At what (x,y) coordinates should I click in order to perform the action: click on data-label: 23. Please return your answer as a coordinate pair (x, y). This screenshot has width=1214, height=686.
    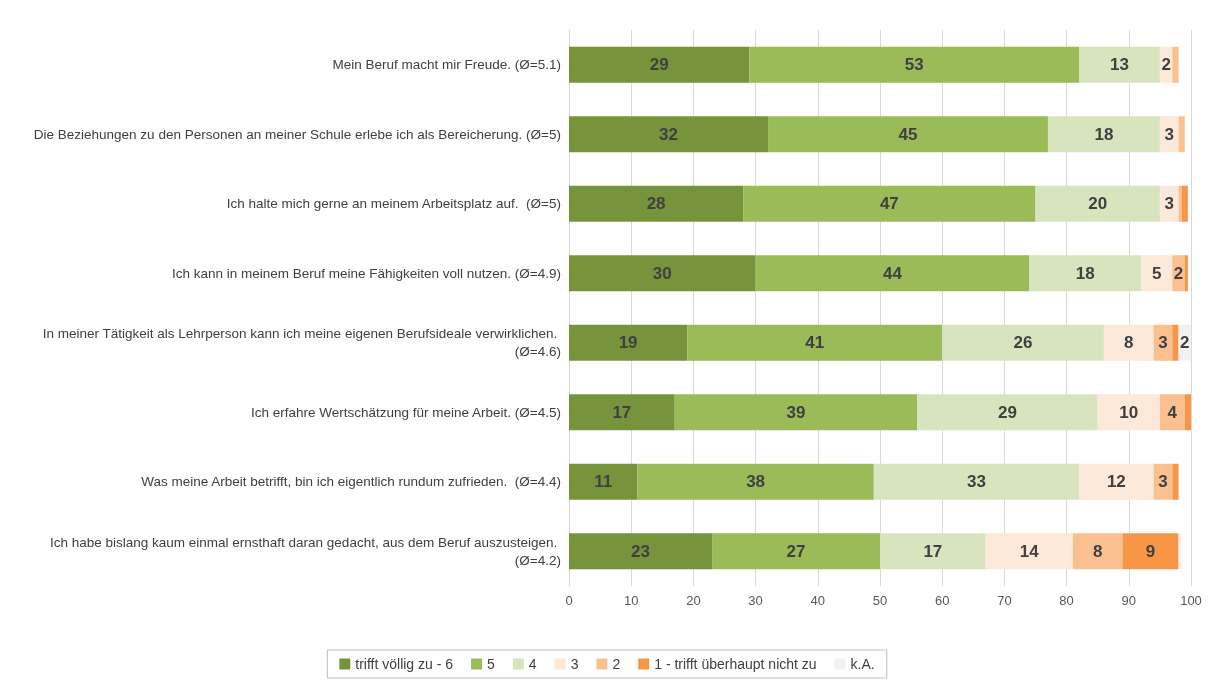
    Looking at the image, I should click on (640, 551).